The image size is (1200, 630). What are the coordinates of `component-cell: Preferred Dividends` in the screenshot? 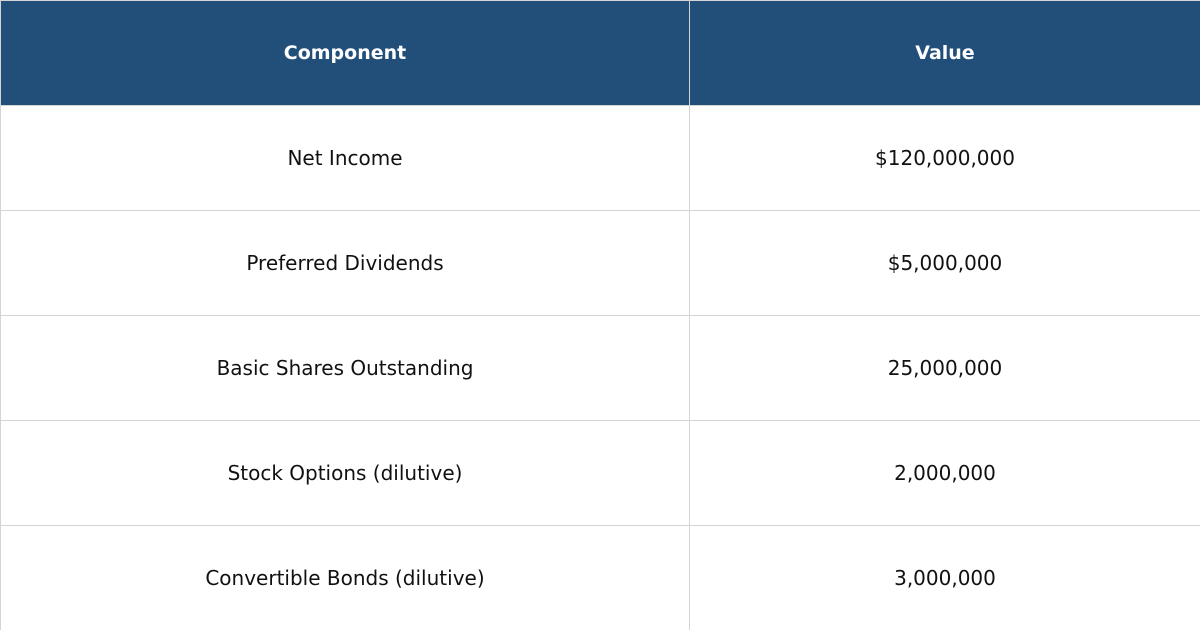 It's located at (345, 263).